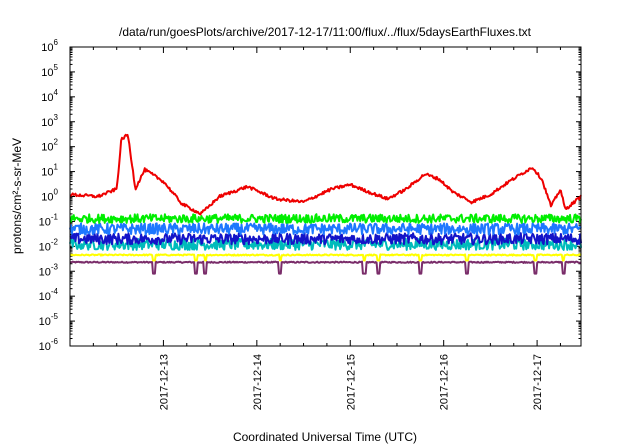  What do you see at coordinates (55, 316) in the screenshot?
I see `y-tick-exponent: -5` at bounding box center [55, 316].